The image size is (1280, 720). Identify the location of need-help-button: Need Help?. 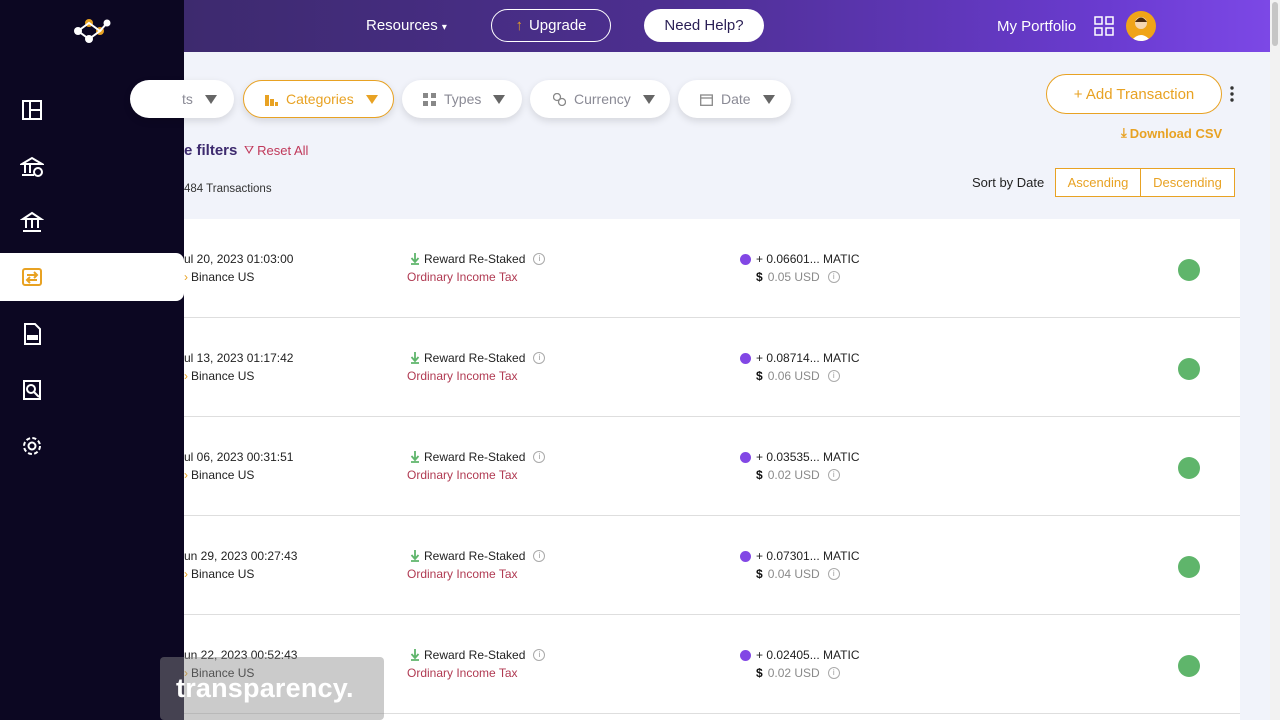
(704, 25).